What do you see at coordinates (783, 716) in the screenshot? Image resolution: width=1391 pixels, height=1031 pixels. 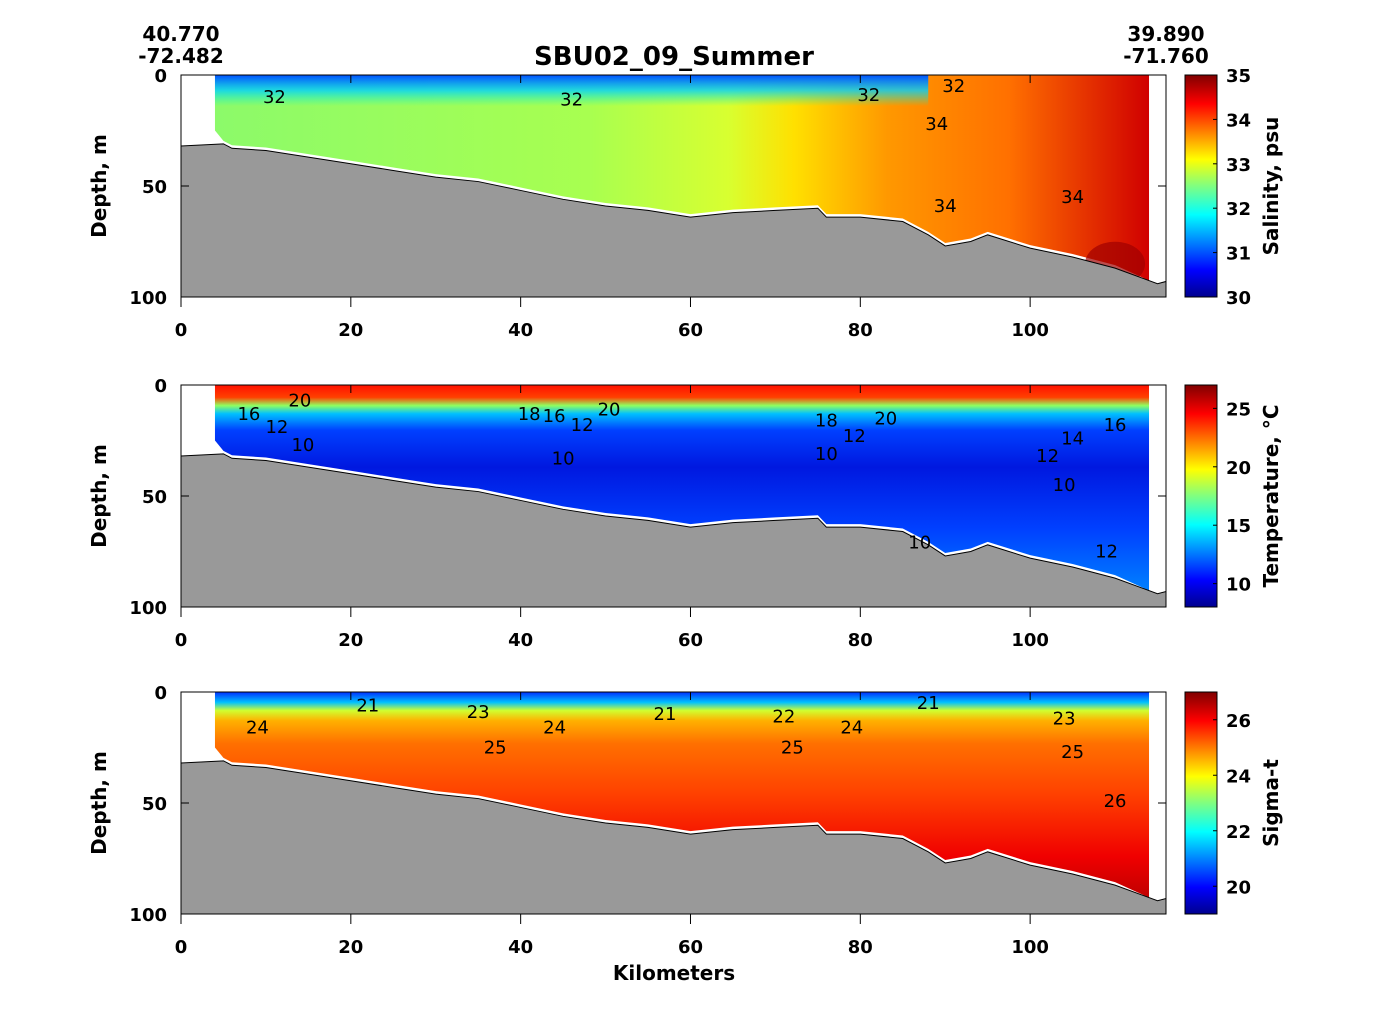 I see `contour-label: 22` at bounding box center [783, 716].